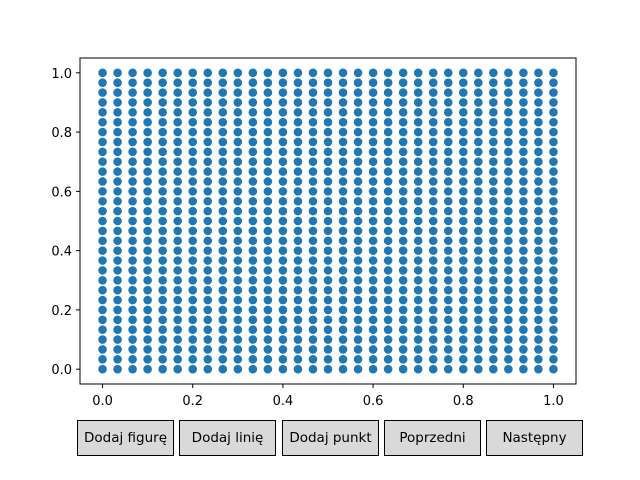 The height and width of the screenshot is (480, 640). I want to click on add-point-button: Dodaj punkt, so click(330, 438).